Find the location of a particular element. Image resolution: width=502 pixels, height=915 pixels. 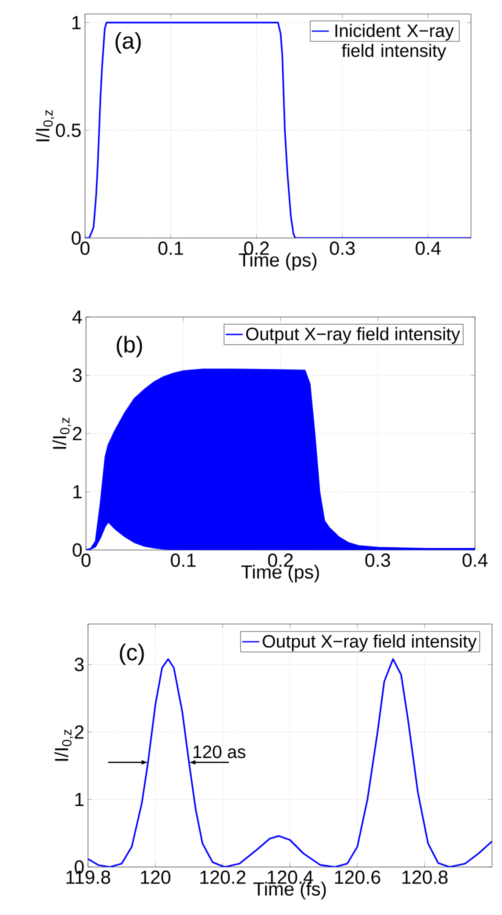

annotation: (c) is located at coordinates (132, 654).